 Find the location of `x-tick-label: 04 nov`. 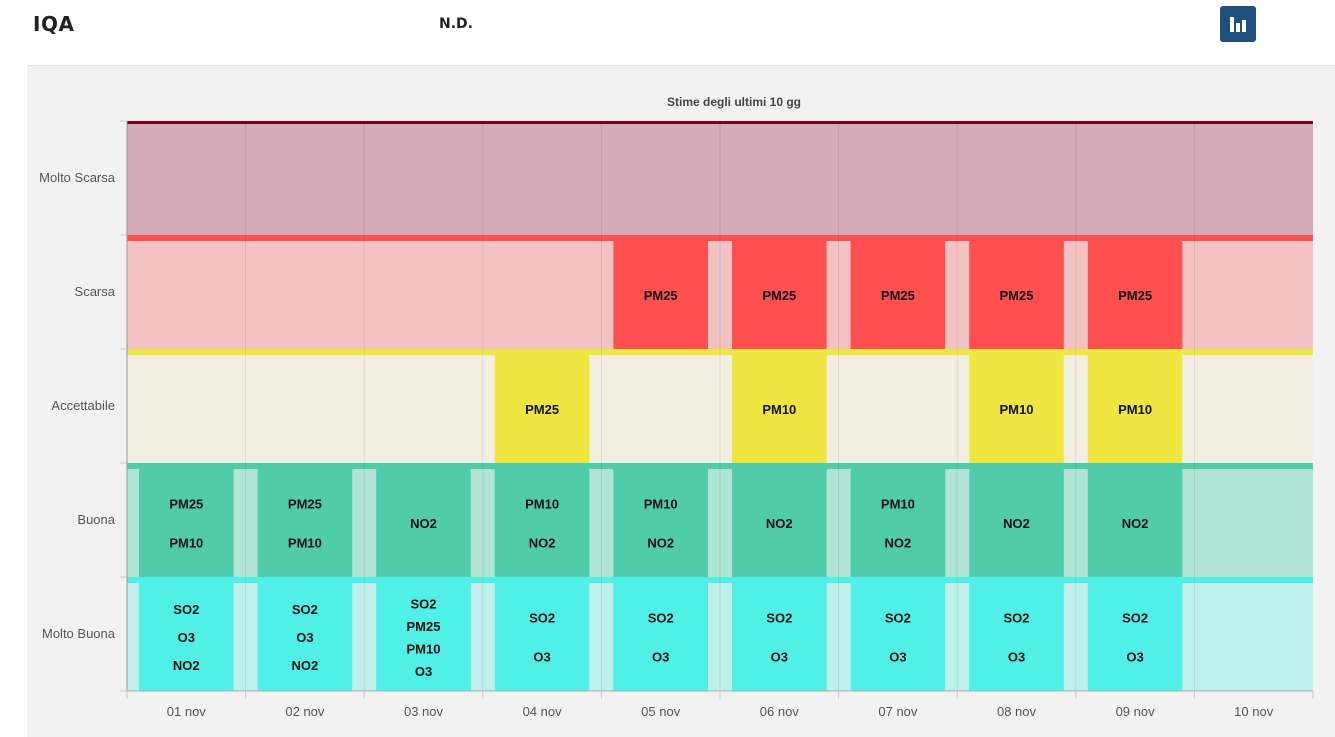

x-tick-label: 04 nov is located at coordinates (543, 711).